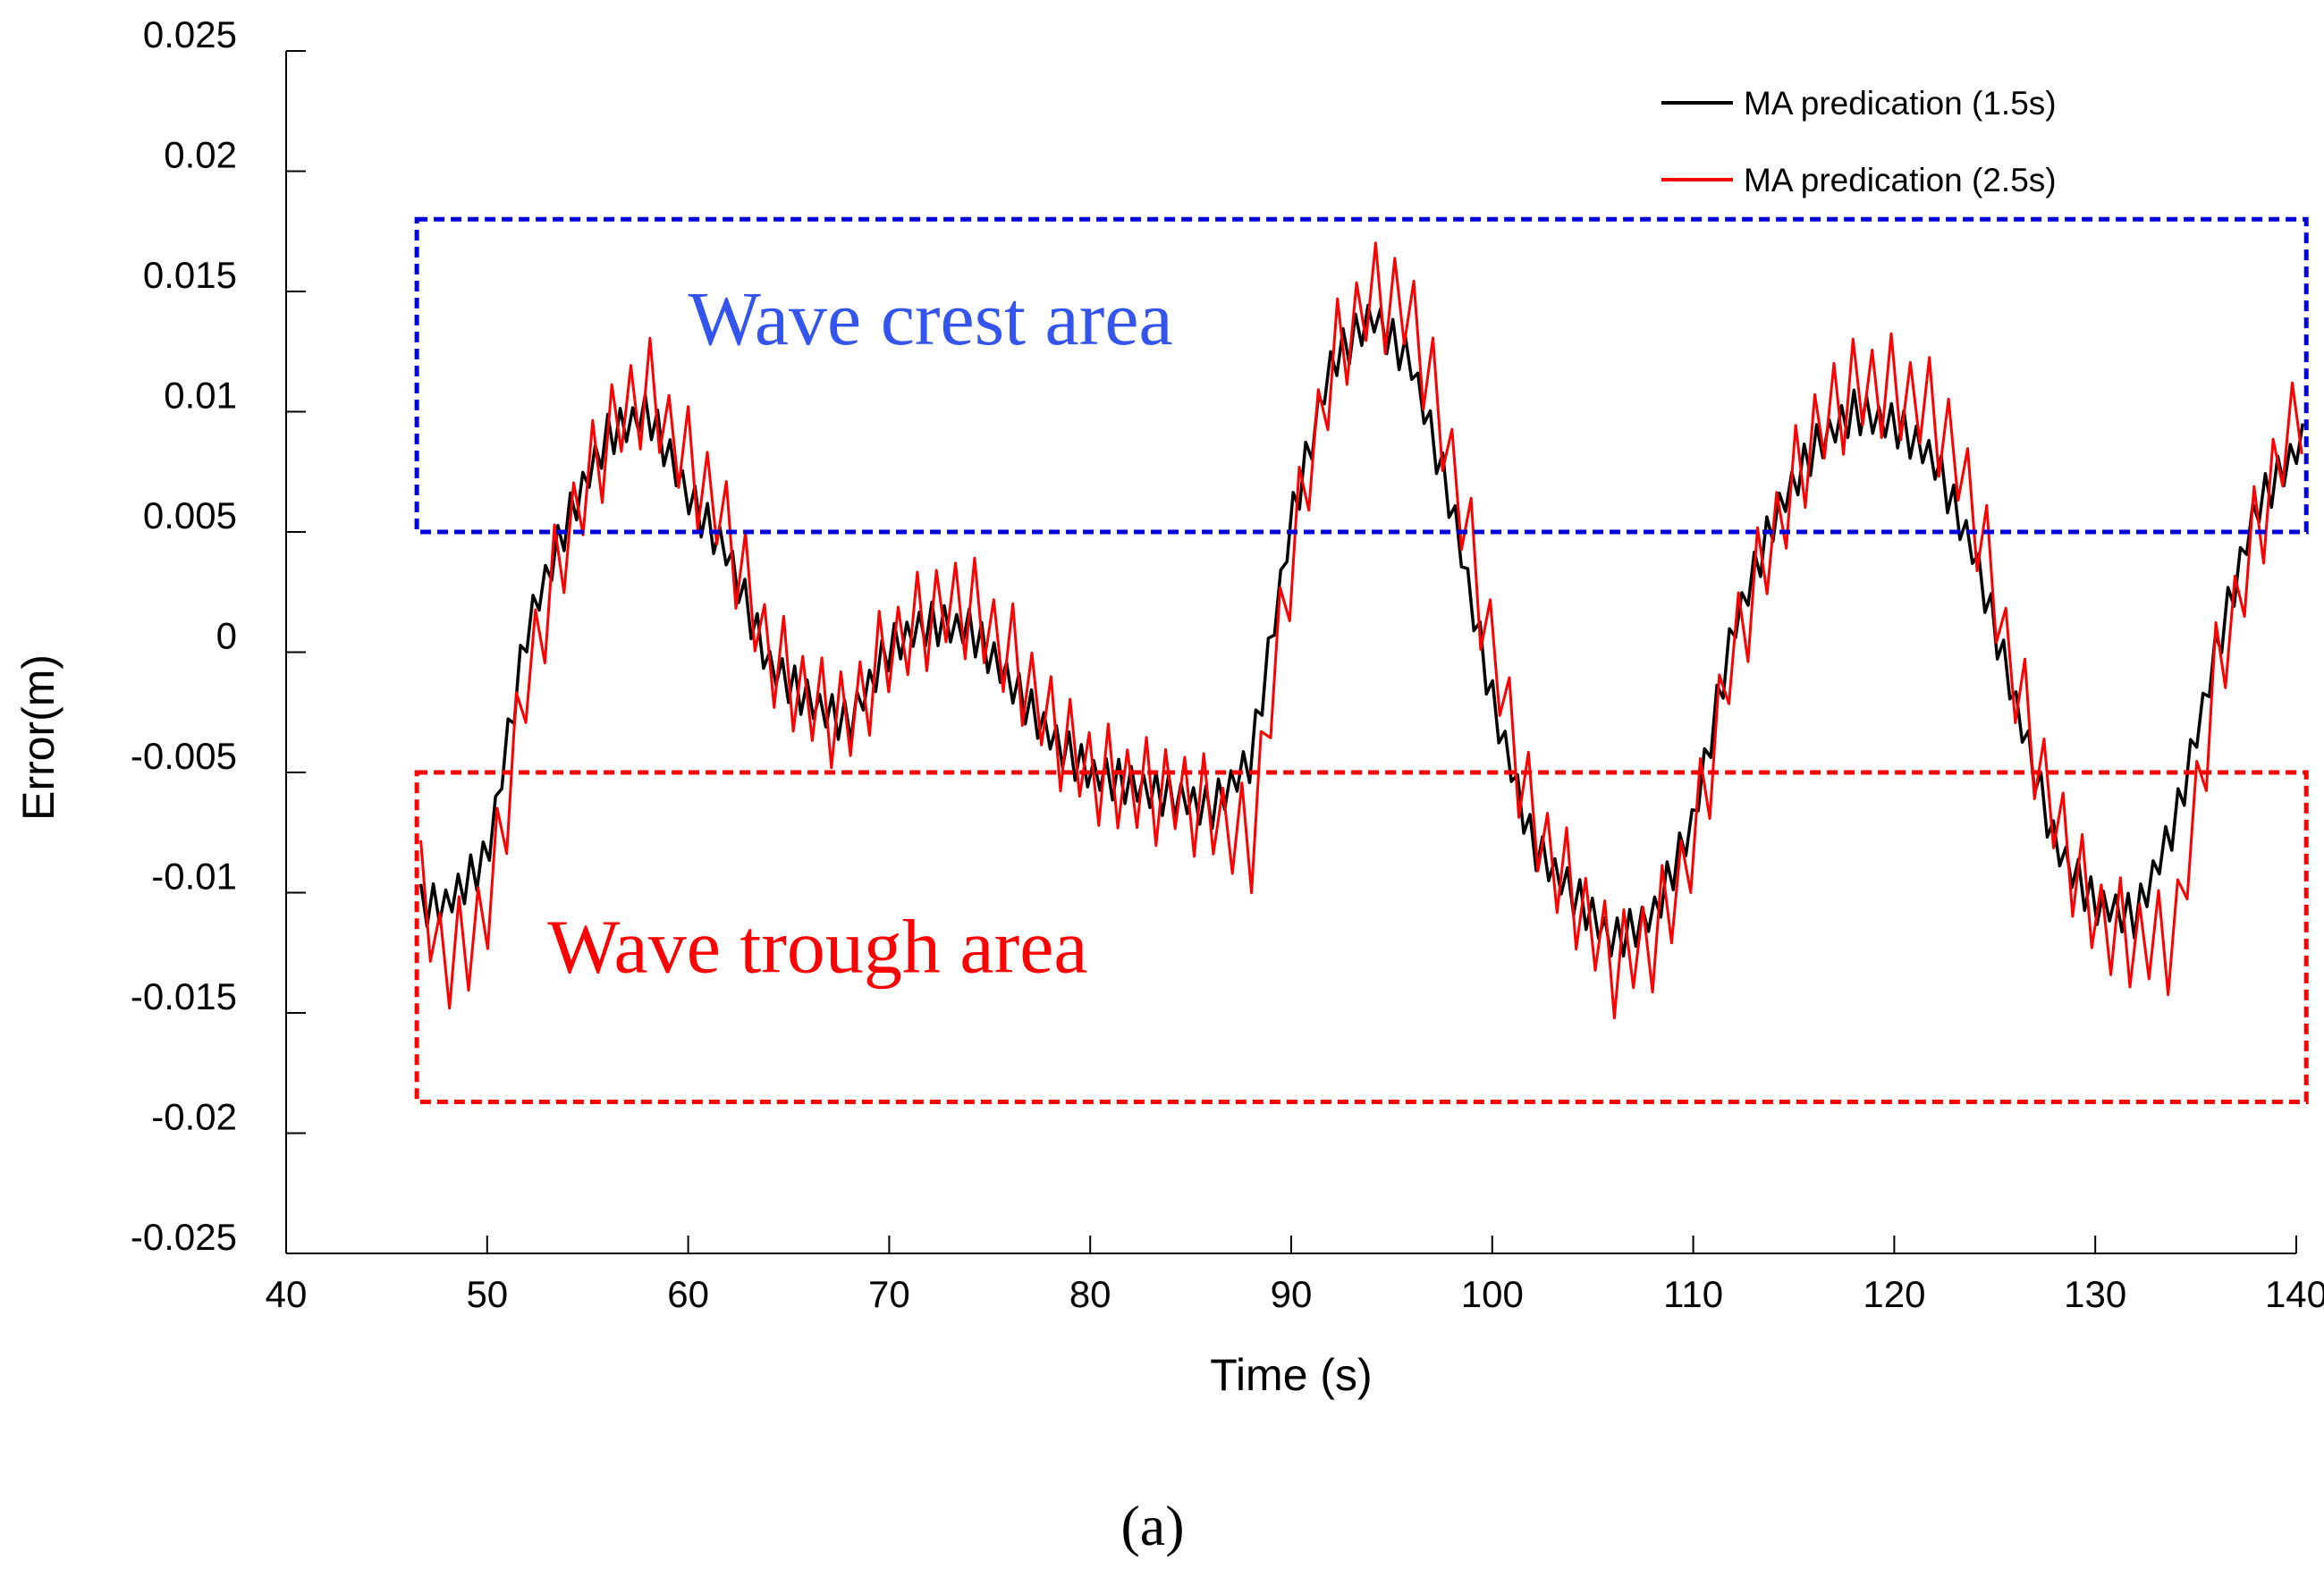 Image resolution: width=2324 pixels, height=1569 pixels. I want to click on legend-label: MA predication (1.5s), so click(1900, 104).